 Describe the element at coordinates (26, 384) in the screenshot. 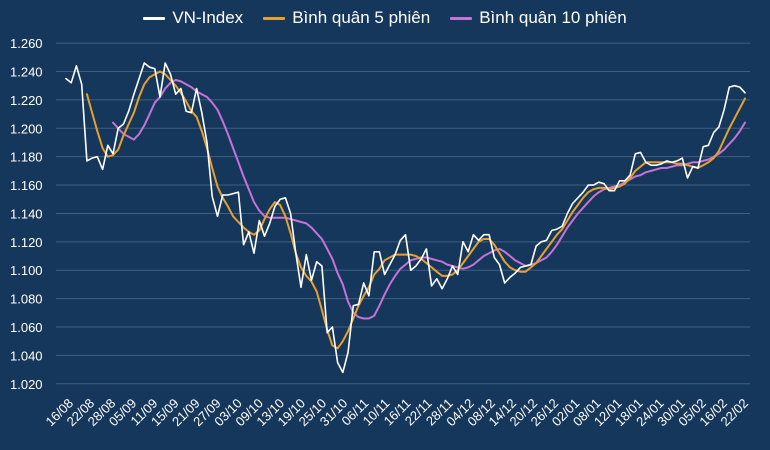

I see `y-tick-label: 1.020` at that location.